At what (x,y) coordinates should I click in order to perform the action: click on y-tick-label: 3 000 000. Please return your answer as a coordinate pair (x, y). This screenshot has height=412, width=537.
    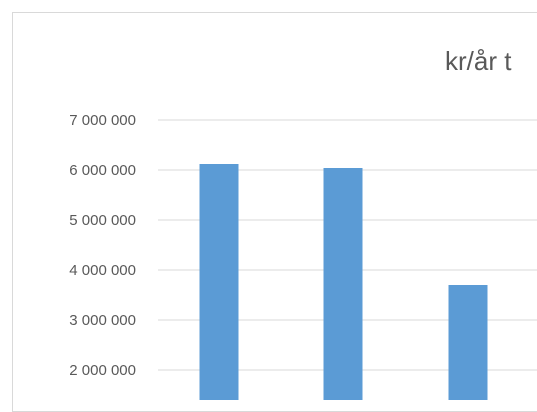
    Looking at the image, I should click on (102, 320).